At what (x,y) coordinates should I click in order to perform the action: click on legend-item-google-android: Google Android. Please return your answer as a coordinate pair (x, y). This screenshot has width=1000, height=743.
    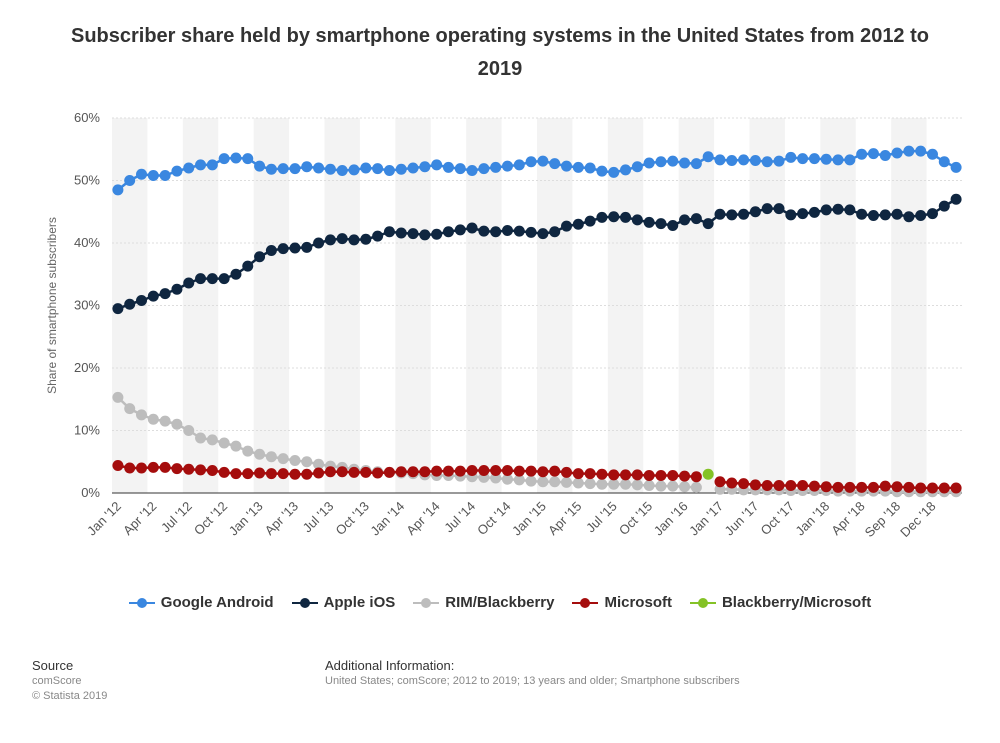
    Looking at the image, I should click on (201, 602).